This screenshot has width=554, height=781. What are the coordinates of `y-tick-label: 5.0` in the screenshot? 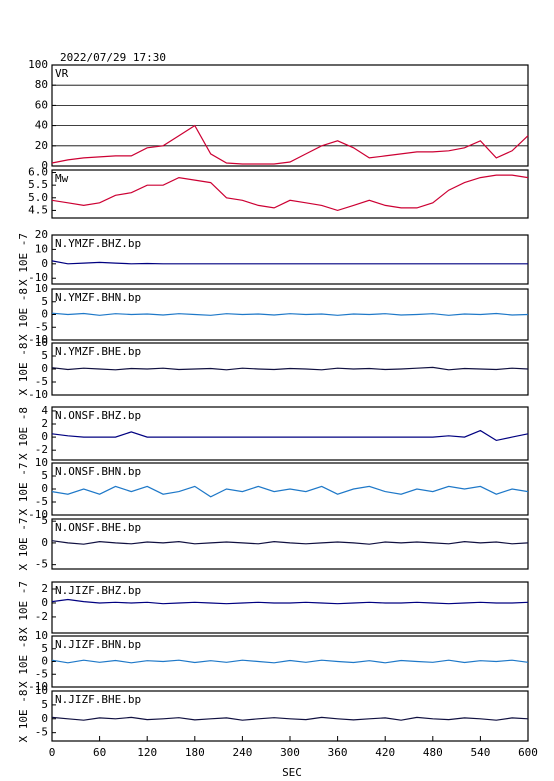 It's located at (38, 197).